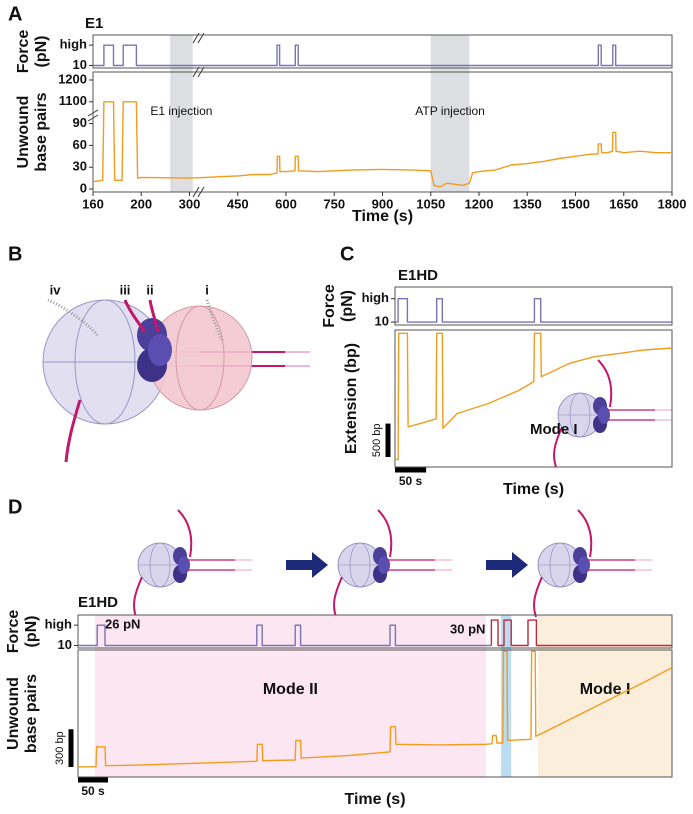 The image size is (693, 814). What do you see at coordinates (15, 507) in the screenshot?
I see `panel-letter: D` at bounding box center [15, 507].